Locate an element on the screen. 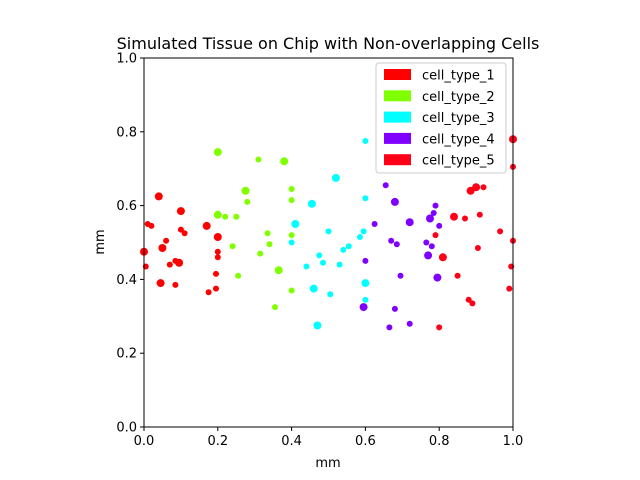 The width and height of the screenshot is (640, 480). x-tick-label: 1.0 is located at coordinates (513, 441).